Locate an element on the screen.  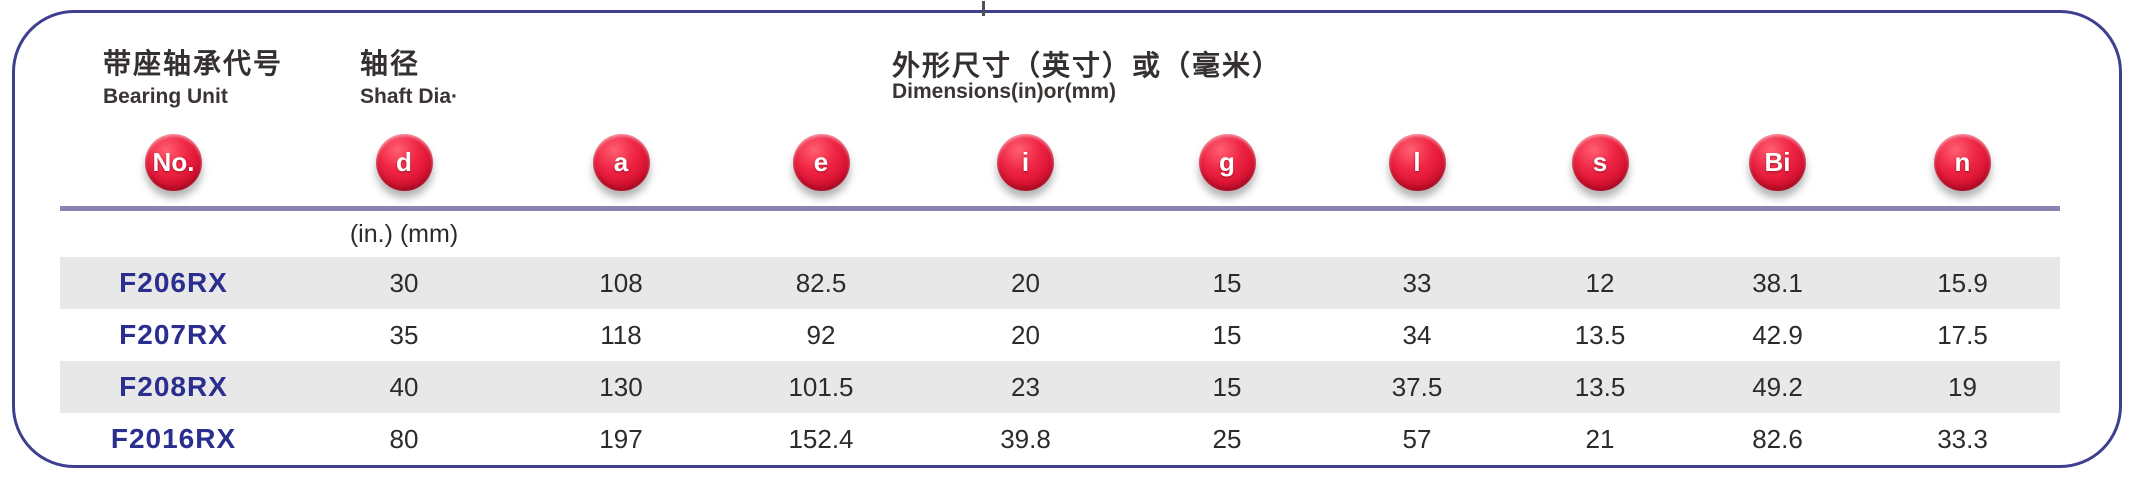
column-badge-no: No. is located at coordinates (173, 162).